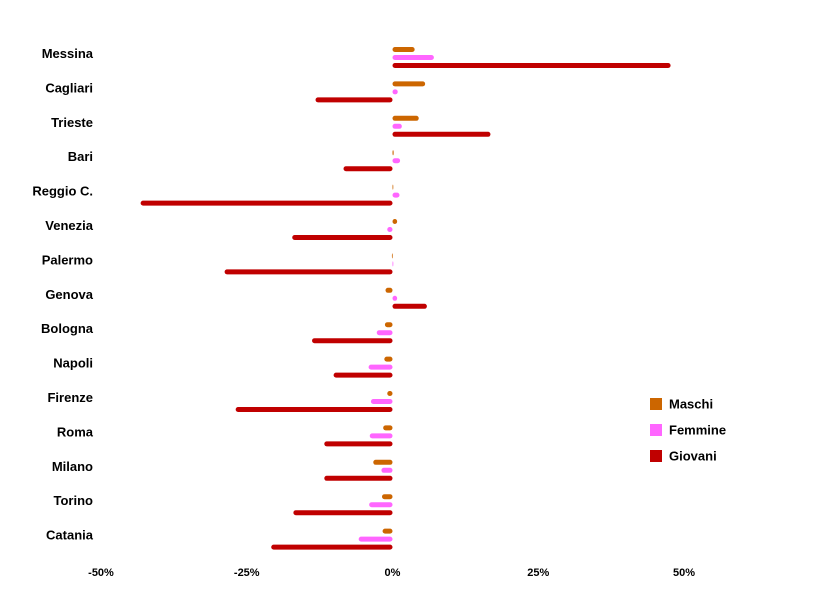  What do you see at coordinates (352, 341) in the screenshot?
I see `bar-giovani-bologna` at bounding box center [352, 341].